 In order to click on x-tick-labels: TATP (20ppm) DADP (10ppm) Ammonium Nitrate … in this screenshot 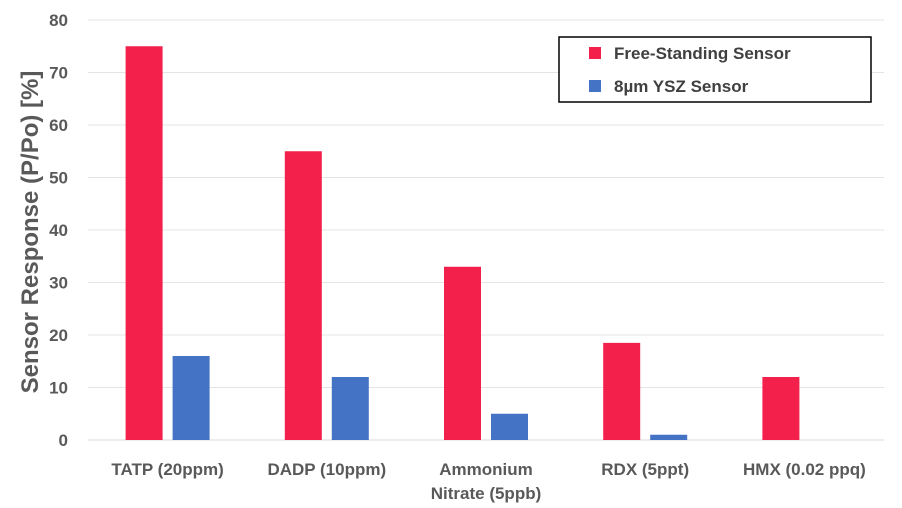, I will do `click(488, 481)`.